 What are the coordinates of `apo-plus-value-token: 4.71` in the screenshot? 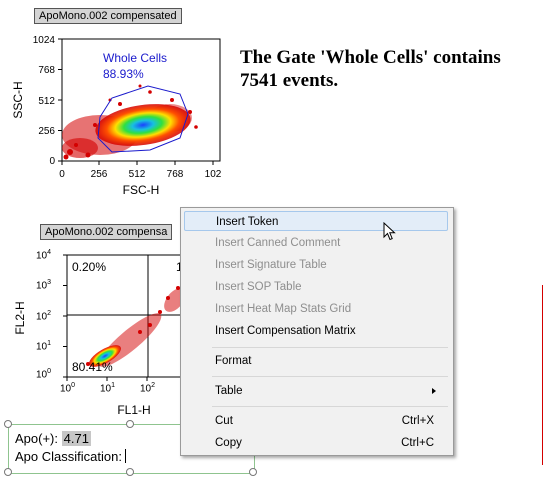 It's located at (76, 438).